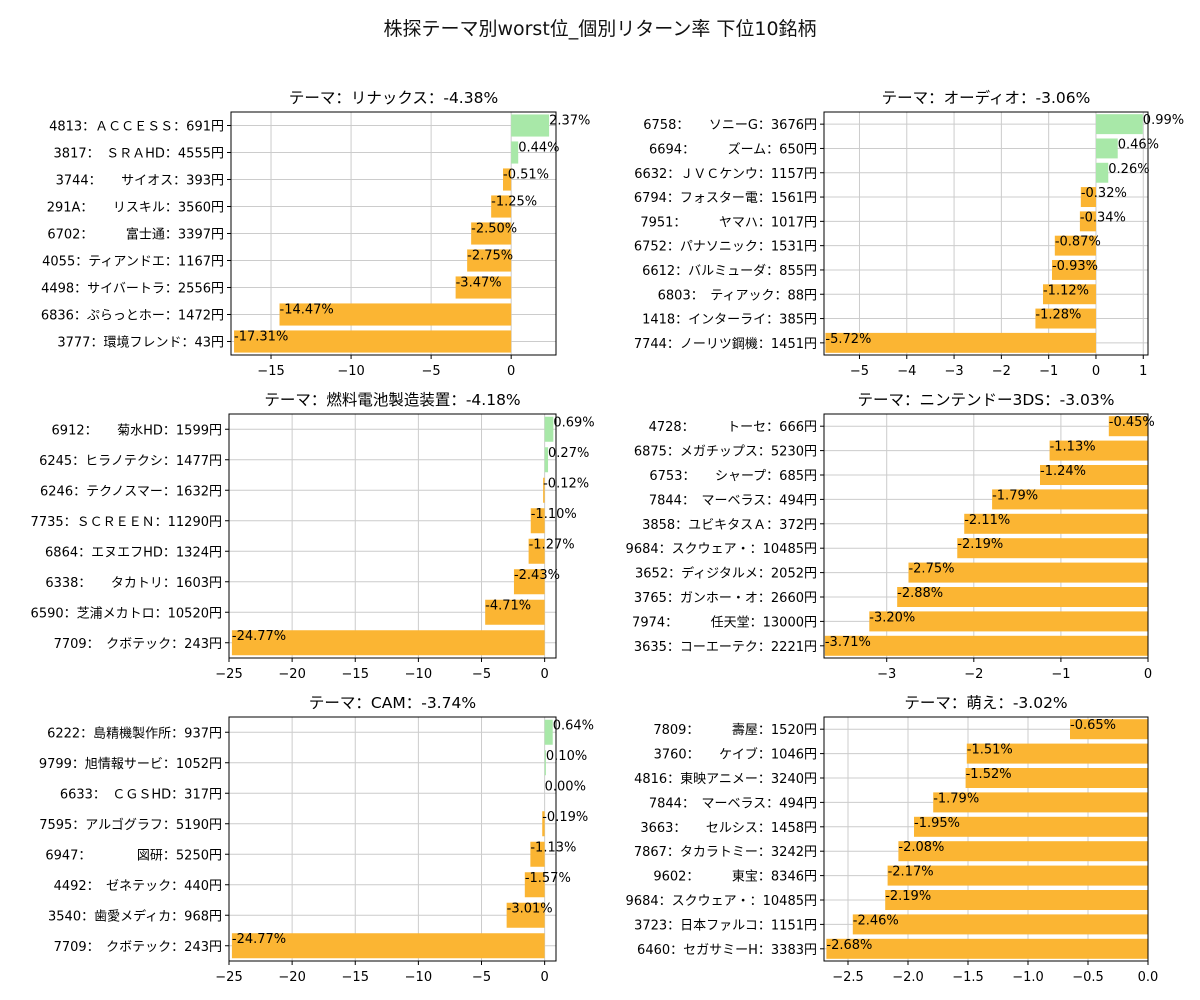 The image size is (1200, 1000). I want to click on bar-value-label: 0.46%, so click(1138, 144).